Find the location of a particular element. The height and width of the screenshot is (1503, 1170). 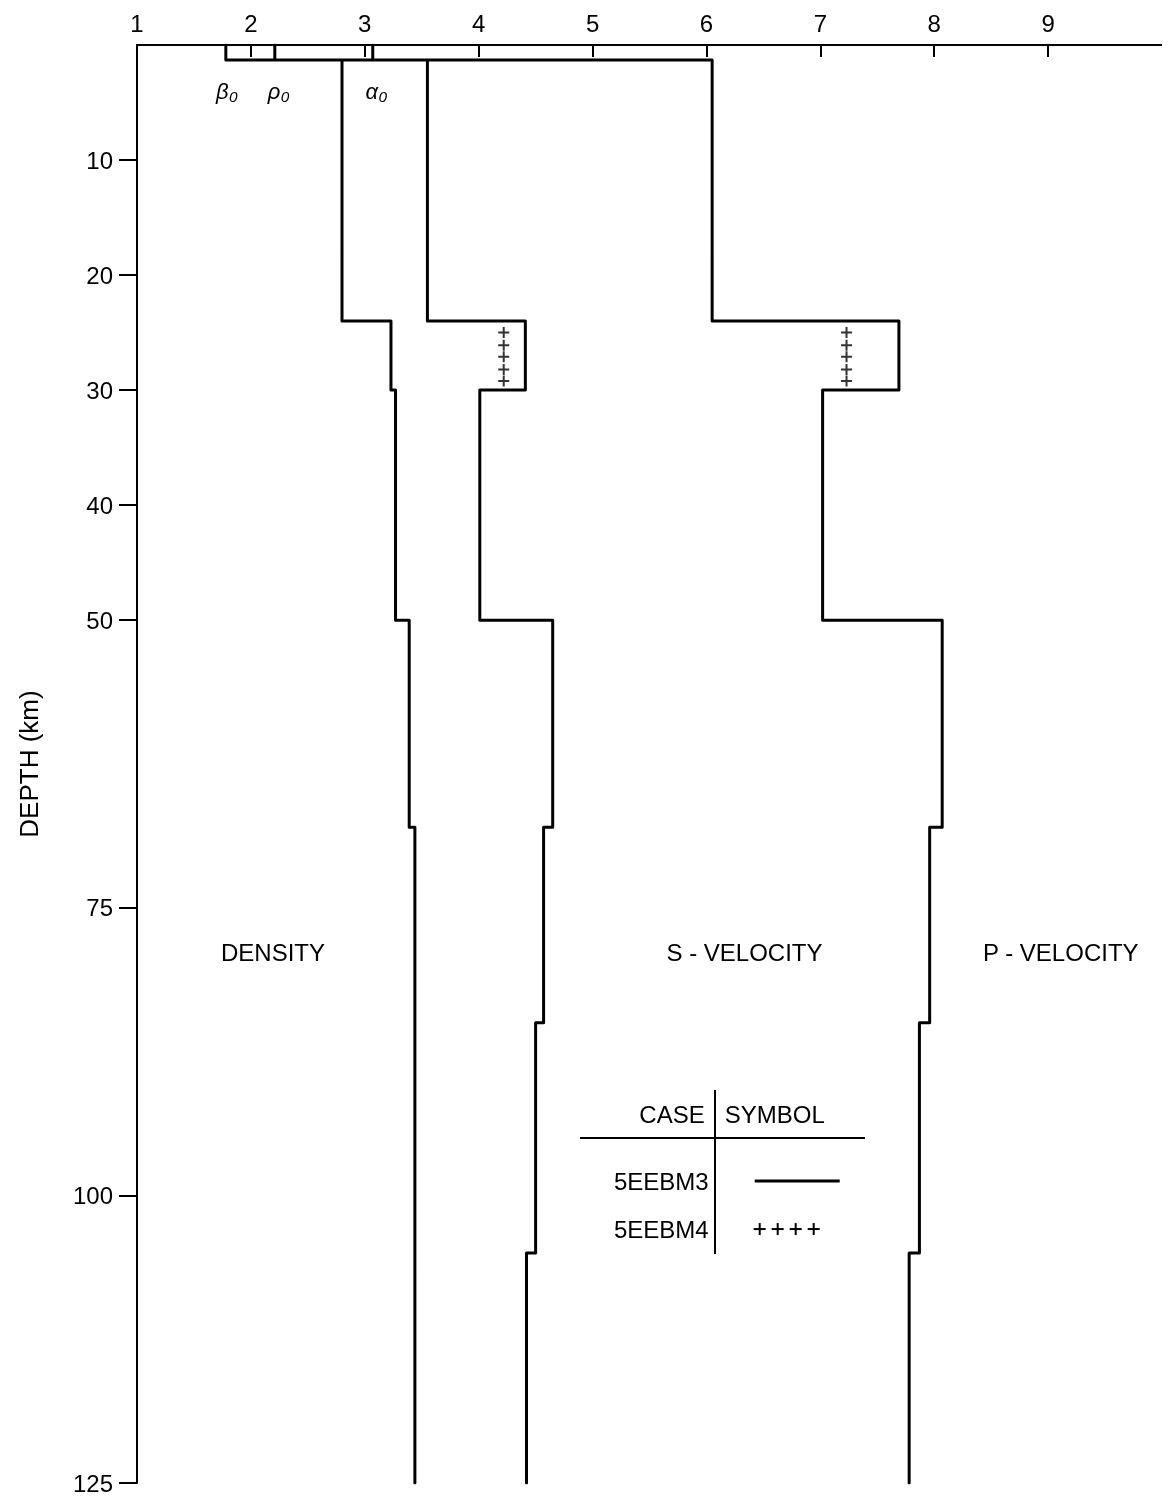

annotation: CASE is located at coordinates (672, 1115).